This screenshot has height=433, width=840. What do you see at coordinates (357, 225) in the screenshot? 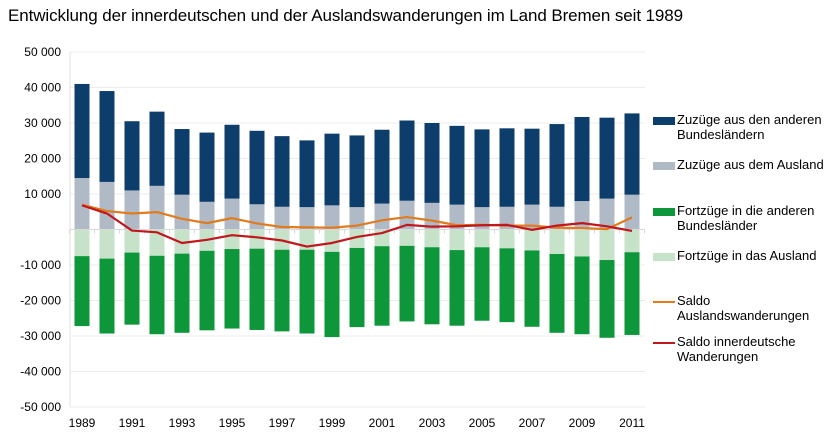
I see `series-lines` at bounding box center [357, 225].